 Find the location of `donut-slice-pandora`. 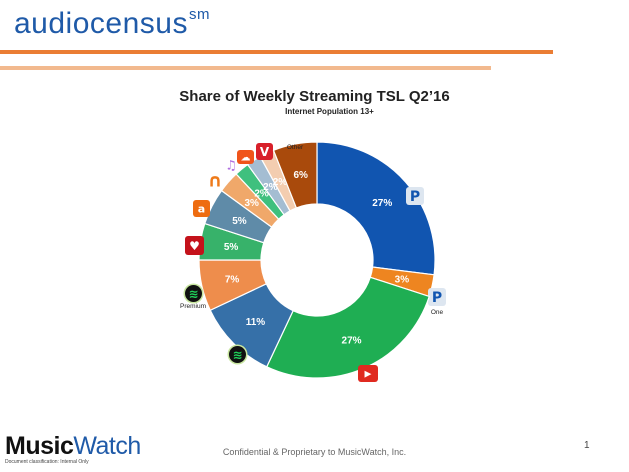

donut-slice-pandora is located at coordinates (376, 208).